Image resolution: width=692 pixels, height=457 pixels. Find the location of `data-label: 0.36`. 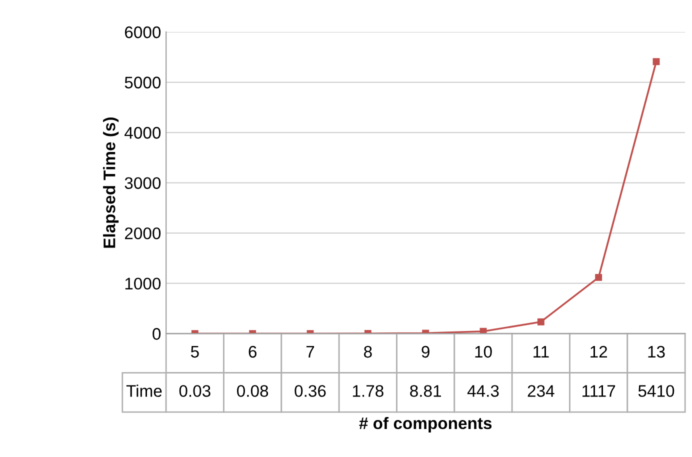

data-label: 0.36 is located at coordinates (310, 391).